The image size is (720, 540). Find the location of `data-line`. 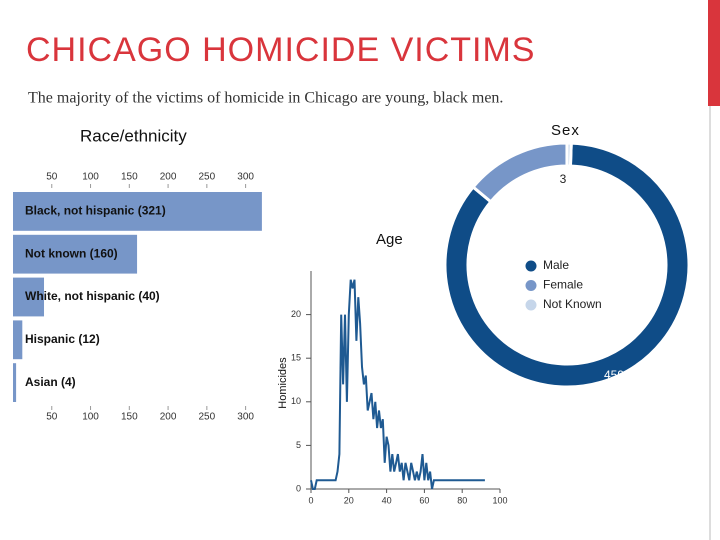

data-line is located at coordinates (397, 384).